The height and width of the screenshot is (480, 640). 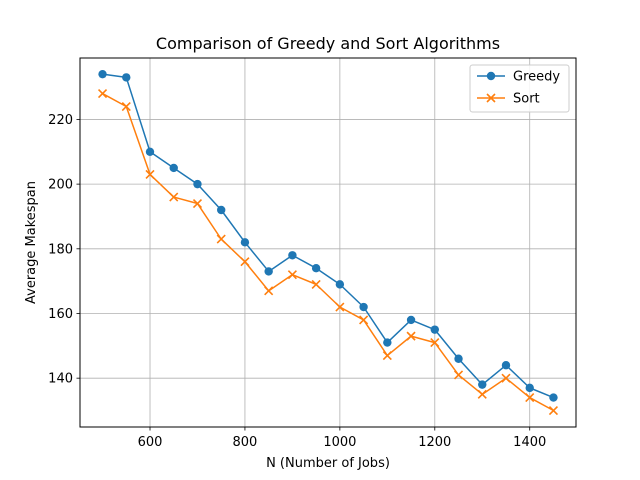 What do you see at coordinates (508, 99) in the screenshot?
I see `legend-entry-sort: Sort` at bounding box center [508, 99].